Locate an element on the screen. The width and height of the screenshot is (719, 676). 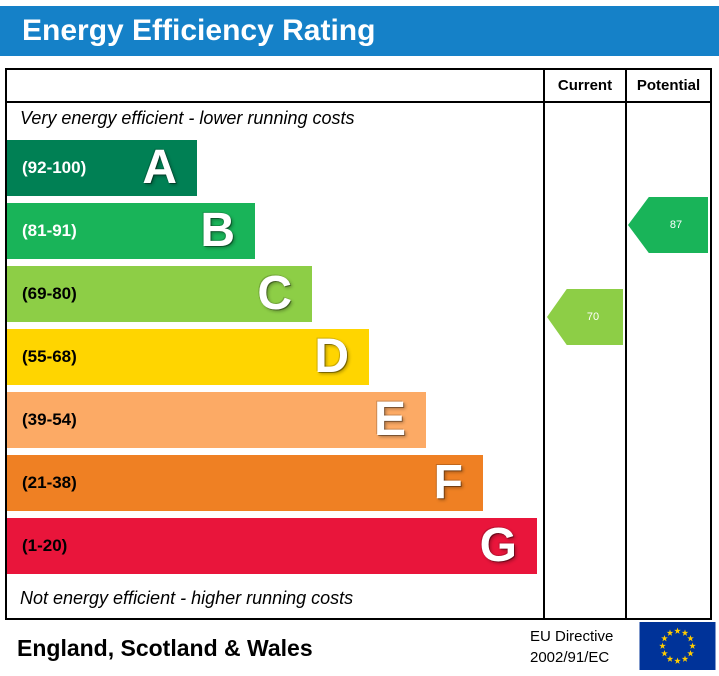
band-letter: E is located at coordinates (389, 419).